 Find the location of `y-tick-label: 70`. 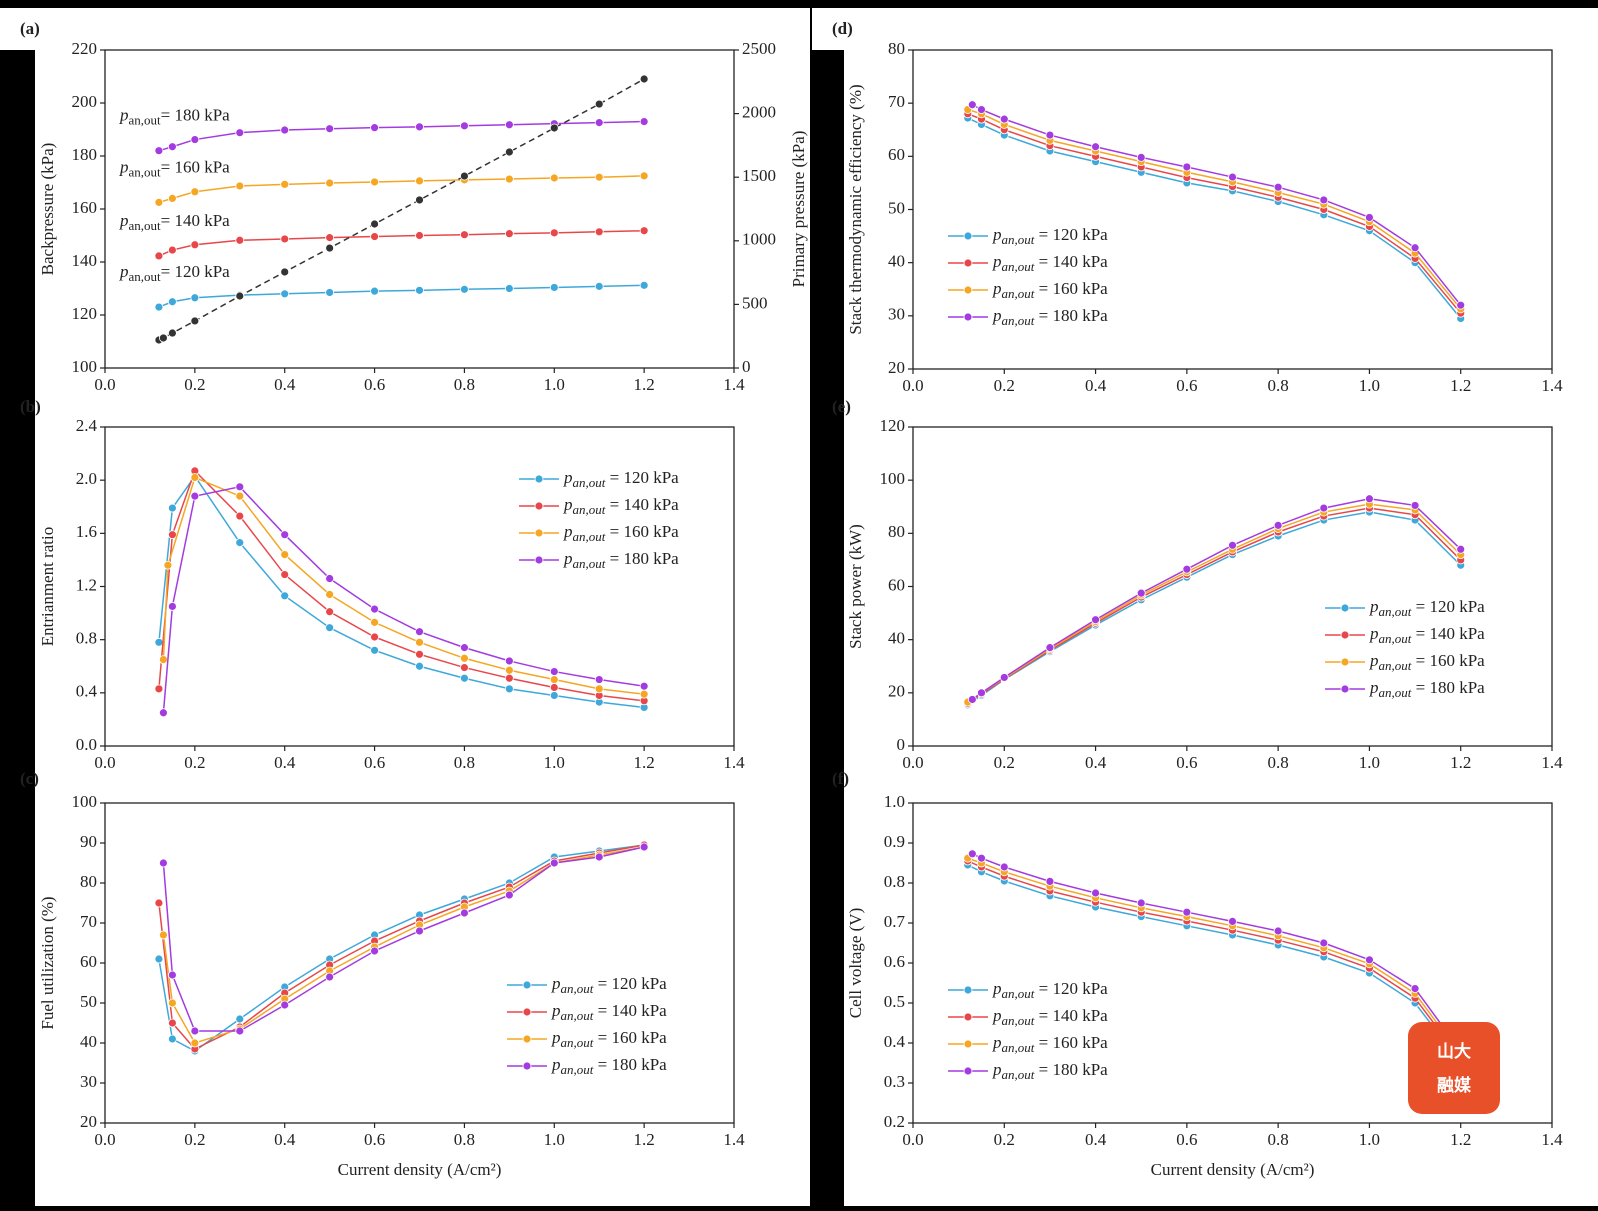

y-tick-label: 70 is located at coordinates (88, 921).